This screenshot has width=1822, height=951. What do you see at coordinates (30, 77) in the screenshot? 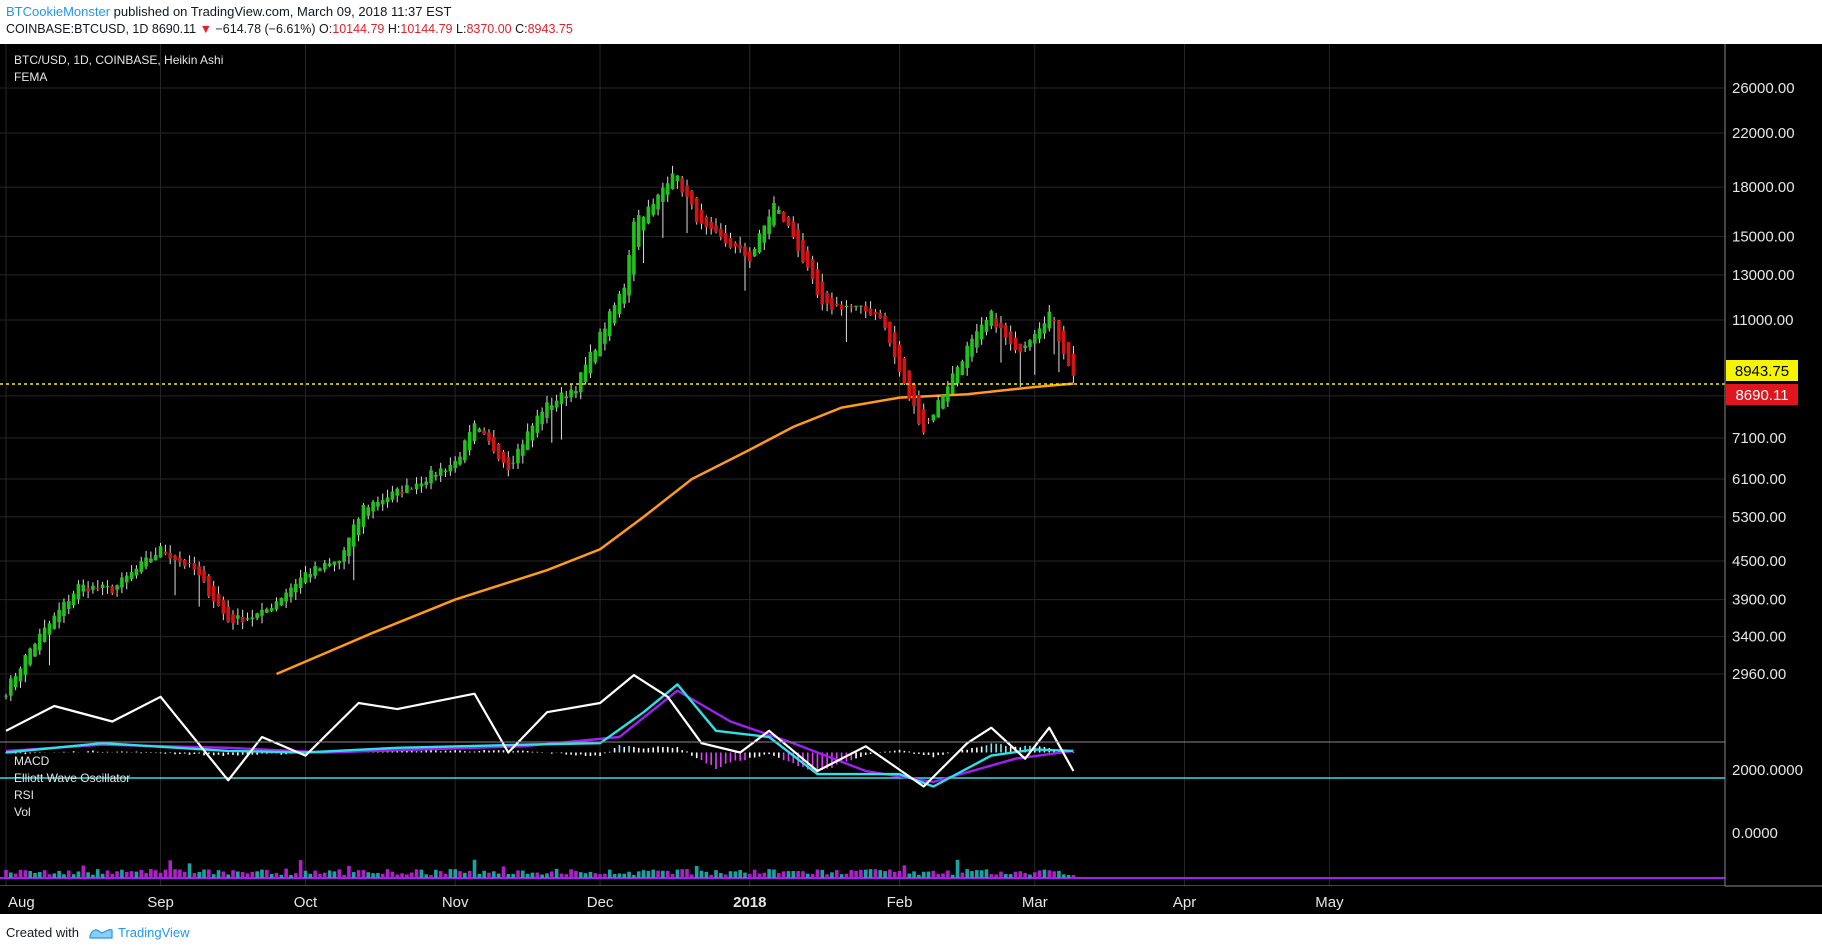
I see `legend-fema: FEMA` at bounding box center [30, 77].